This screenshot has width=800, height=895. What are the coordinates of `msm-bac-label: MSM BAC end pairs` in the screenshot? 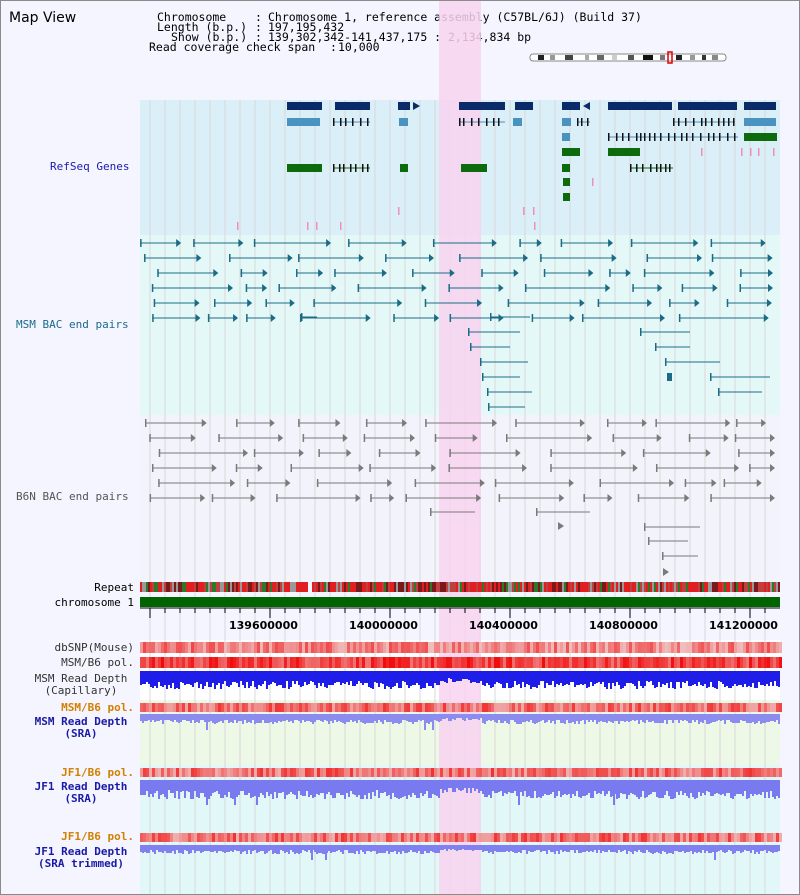 It's located at (72, 324).